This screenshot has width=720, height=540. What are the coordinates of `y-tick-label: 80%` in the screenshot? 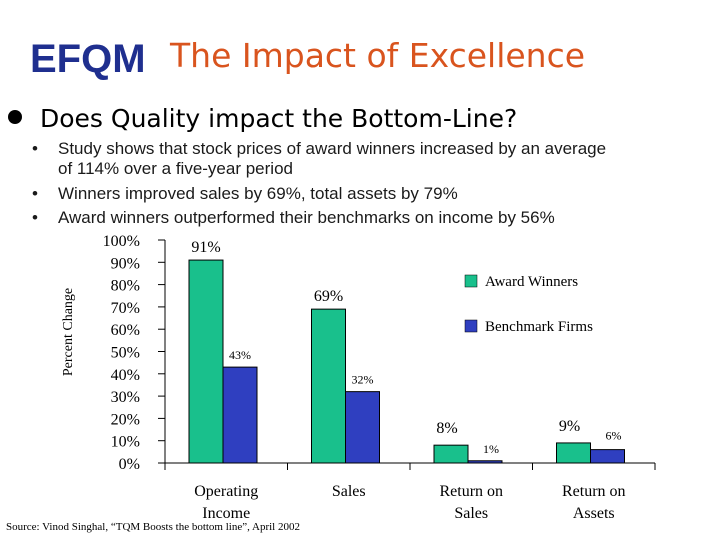 It's located at (125, 286).